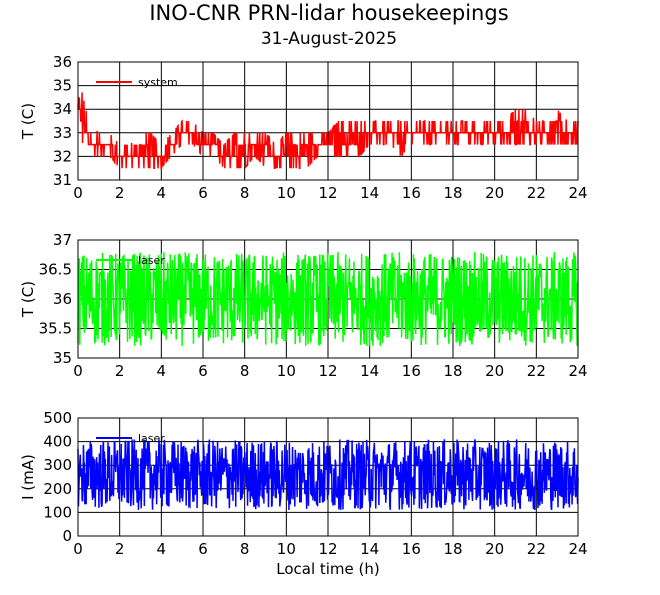 Image resolution: width=660 pixels, height=595 pixels. Describe the element at coordinates (62, 180) in the screenshot. I see `y-tick-label: 31` at that location.